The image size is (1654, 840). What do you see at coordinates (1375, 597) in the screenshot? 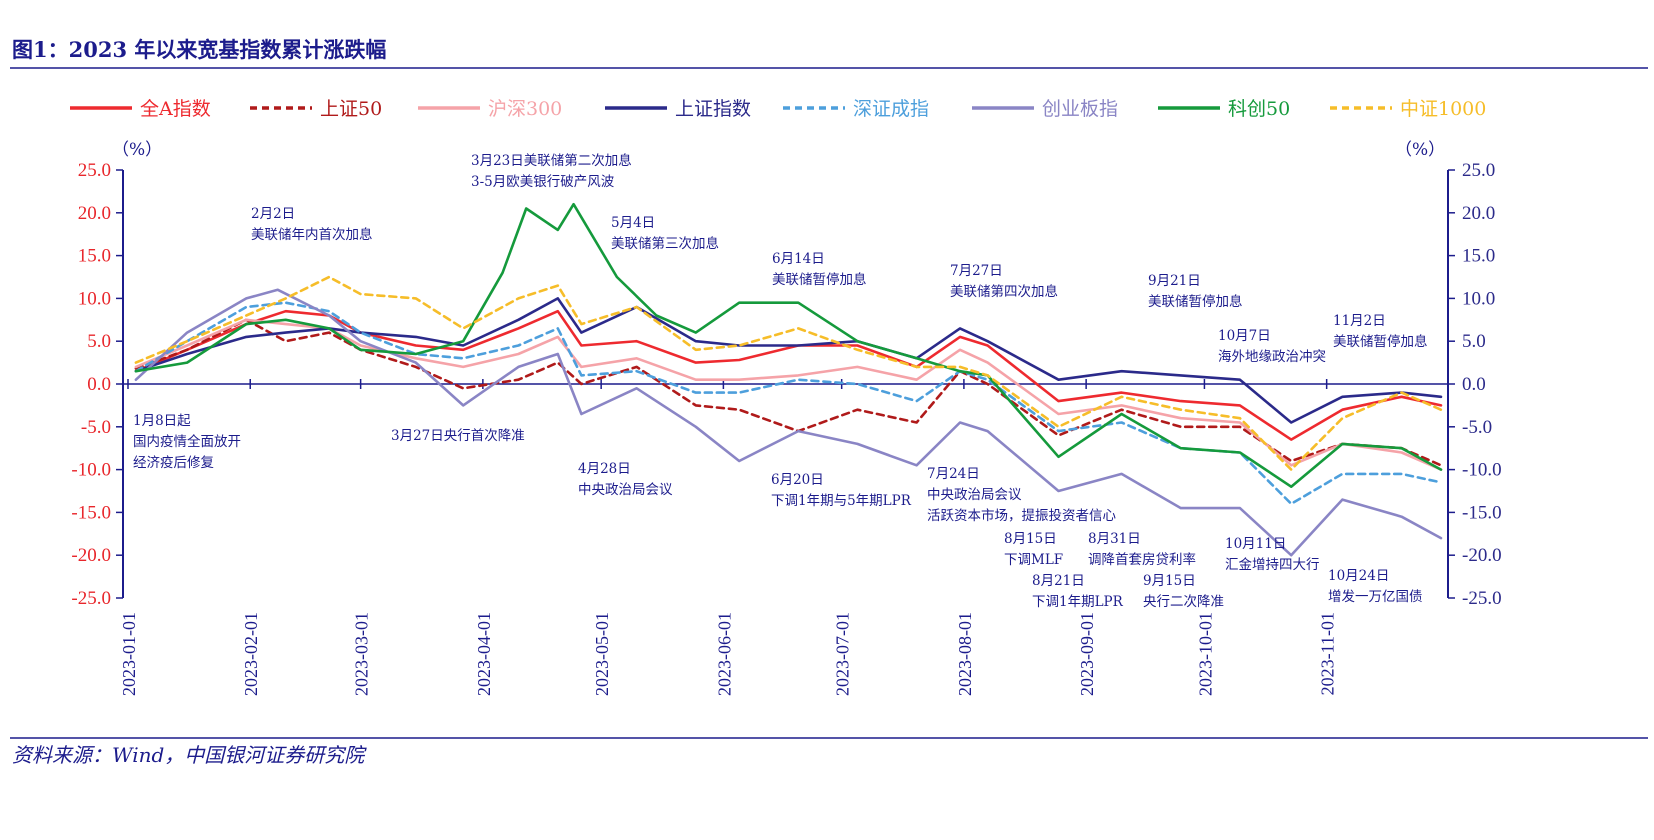
I see `annotation-text: 增发一万亿国债` at bounding box center [1375, 597].